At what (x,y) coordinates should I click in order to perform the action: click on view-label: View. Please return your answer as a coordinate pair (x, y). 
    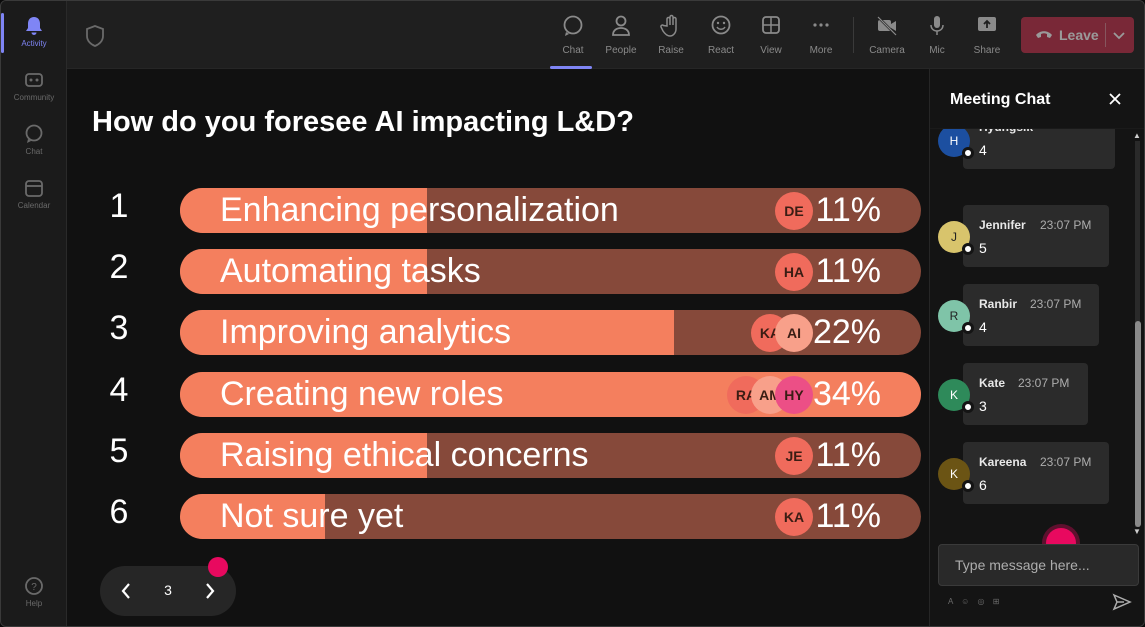
    Looking at the image, I should click on (771, 50).